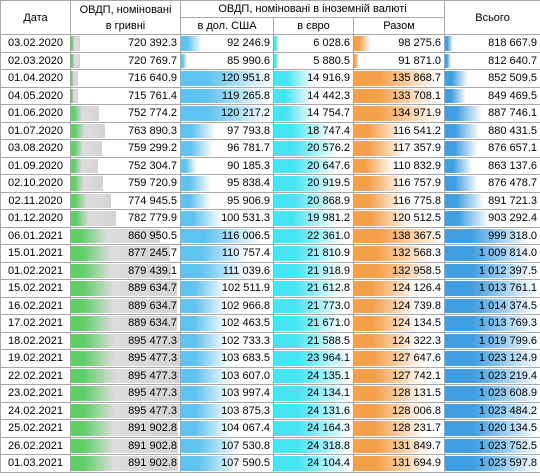 The width and height of the screenshot is (540, 476). I want to click on eur-value: 14 916.9, so click(328, 78).